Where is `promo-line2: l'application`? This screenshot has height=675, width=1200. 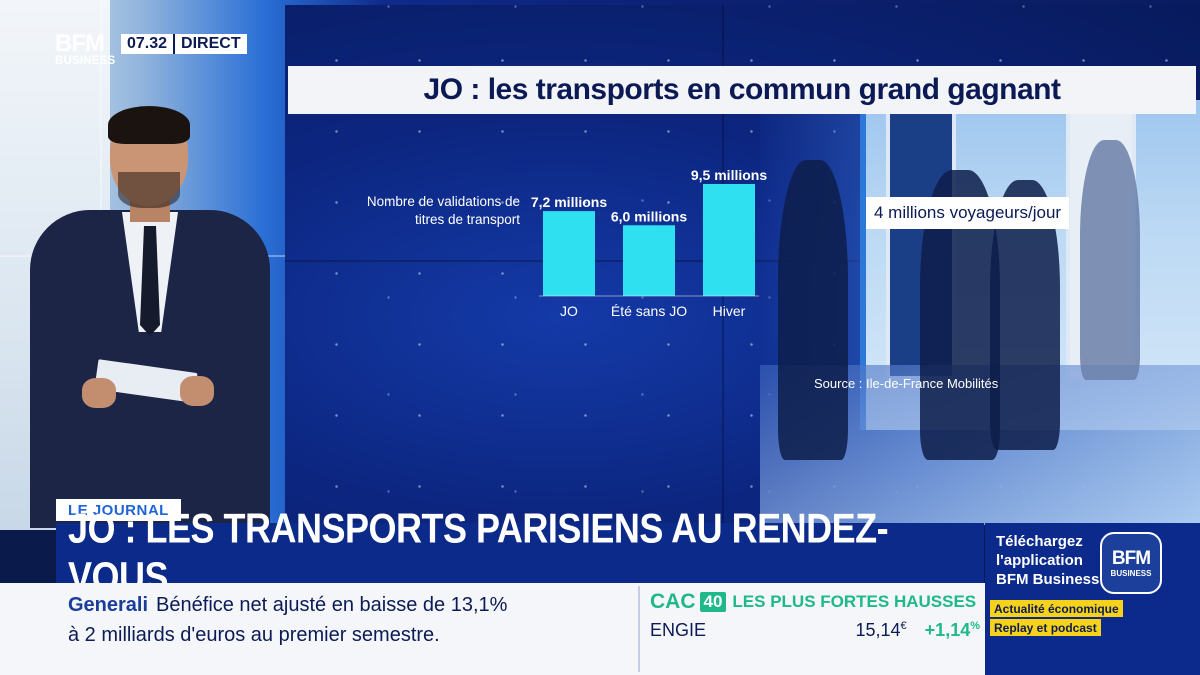
promo-line2: l'application is located at coordinates (1039, 560).